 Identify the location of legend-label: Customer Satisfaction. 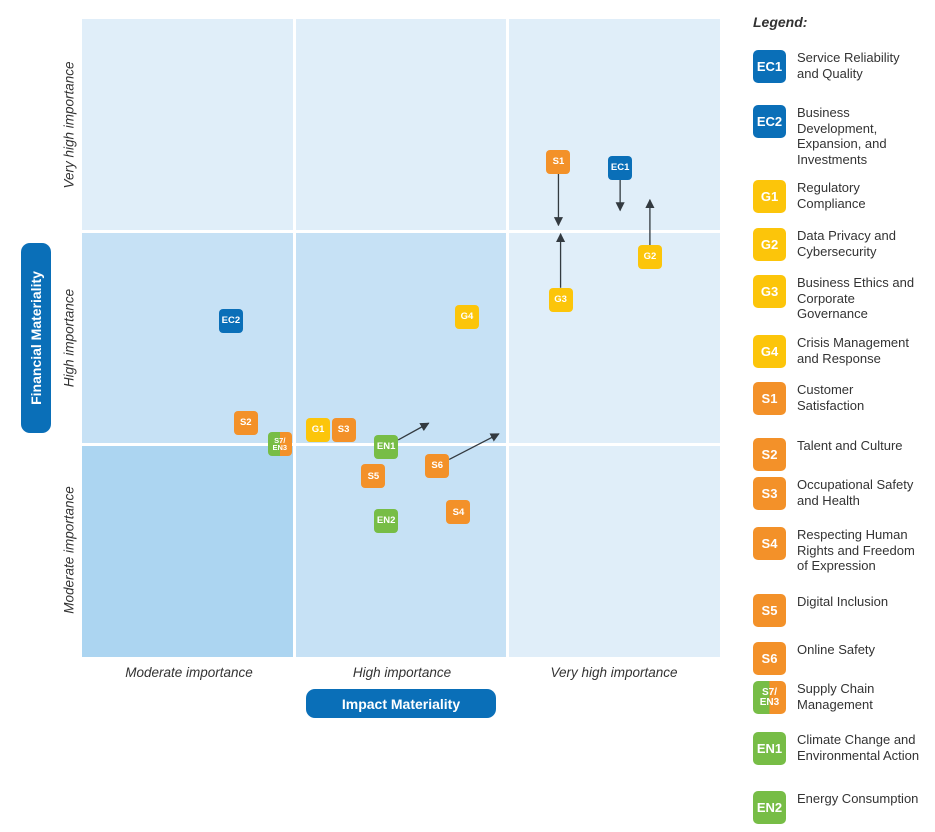
(831, 397).